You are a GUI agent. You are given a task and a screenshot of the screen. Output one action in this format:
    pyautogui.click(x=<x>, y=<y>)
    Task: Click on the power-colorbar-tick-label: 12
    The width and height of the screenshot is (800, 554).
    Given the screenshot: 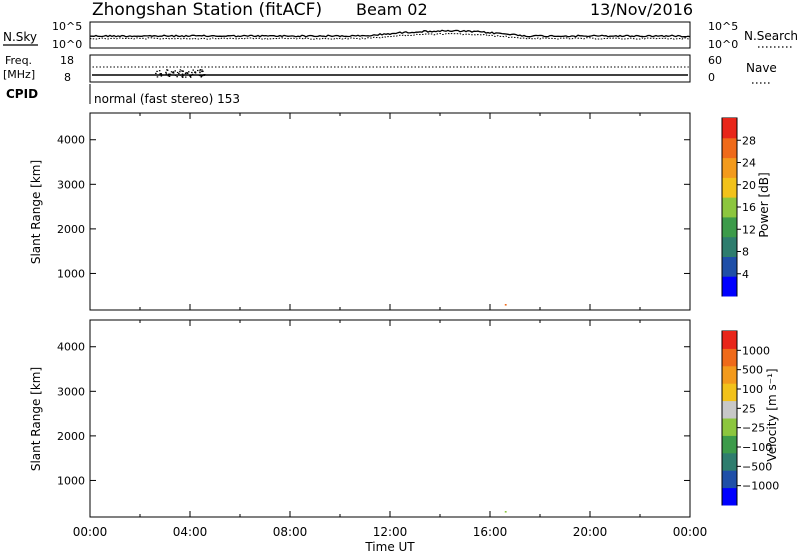 What is the action you would take?
    pyautogui.click(x=749, y=229)
    